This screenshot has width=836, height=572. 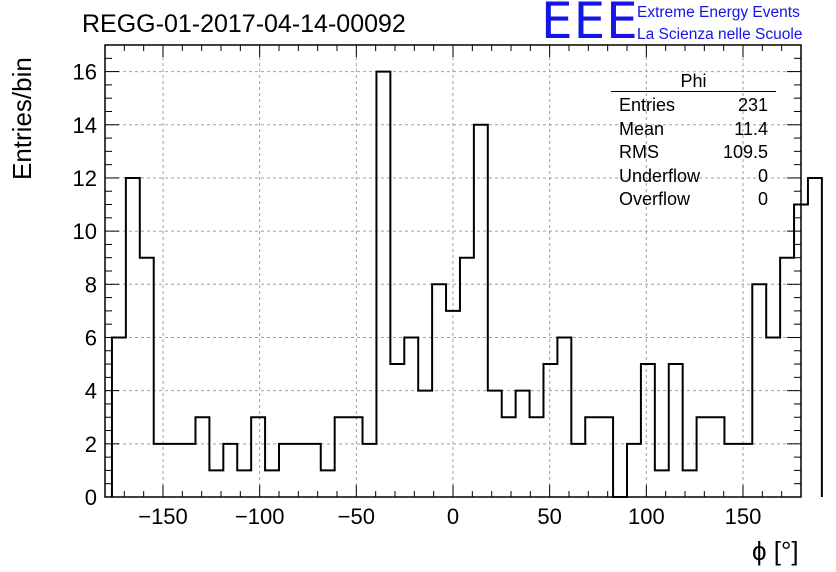 I want to click on x-tick-label: −100, so click(x=260, y=516).